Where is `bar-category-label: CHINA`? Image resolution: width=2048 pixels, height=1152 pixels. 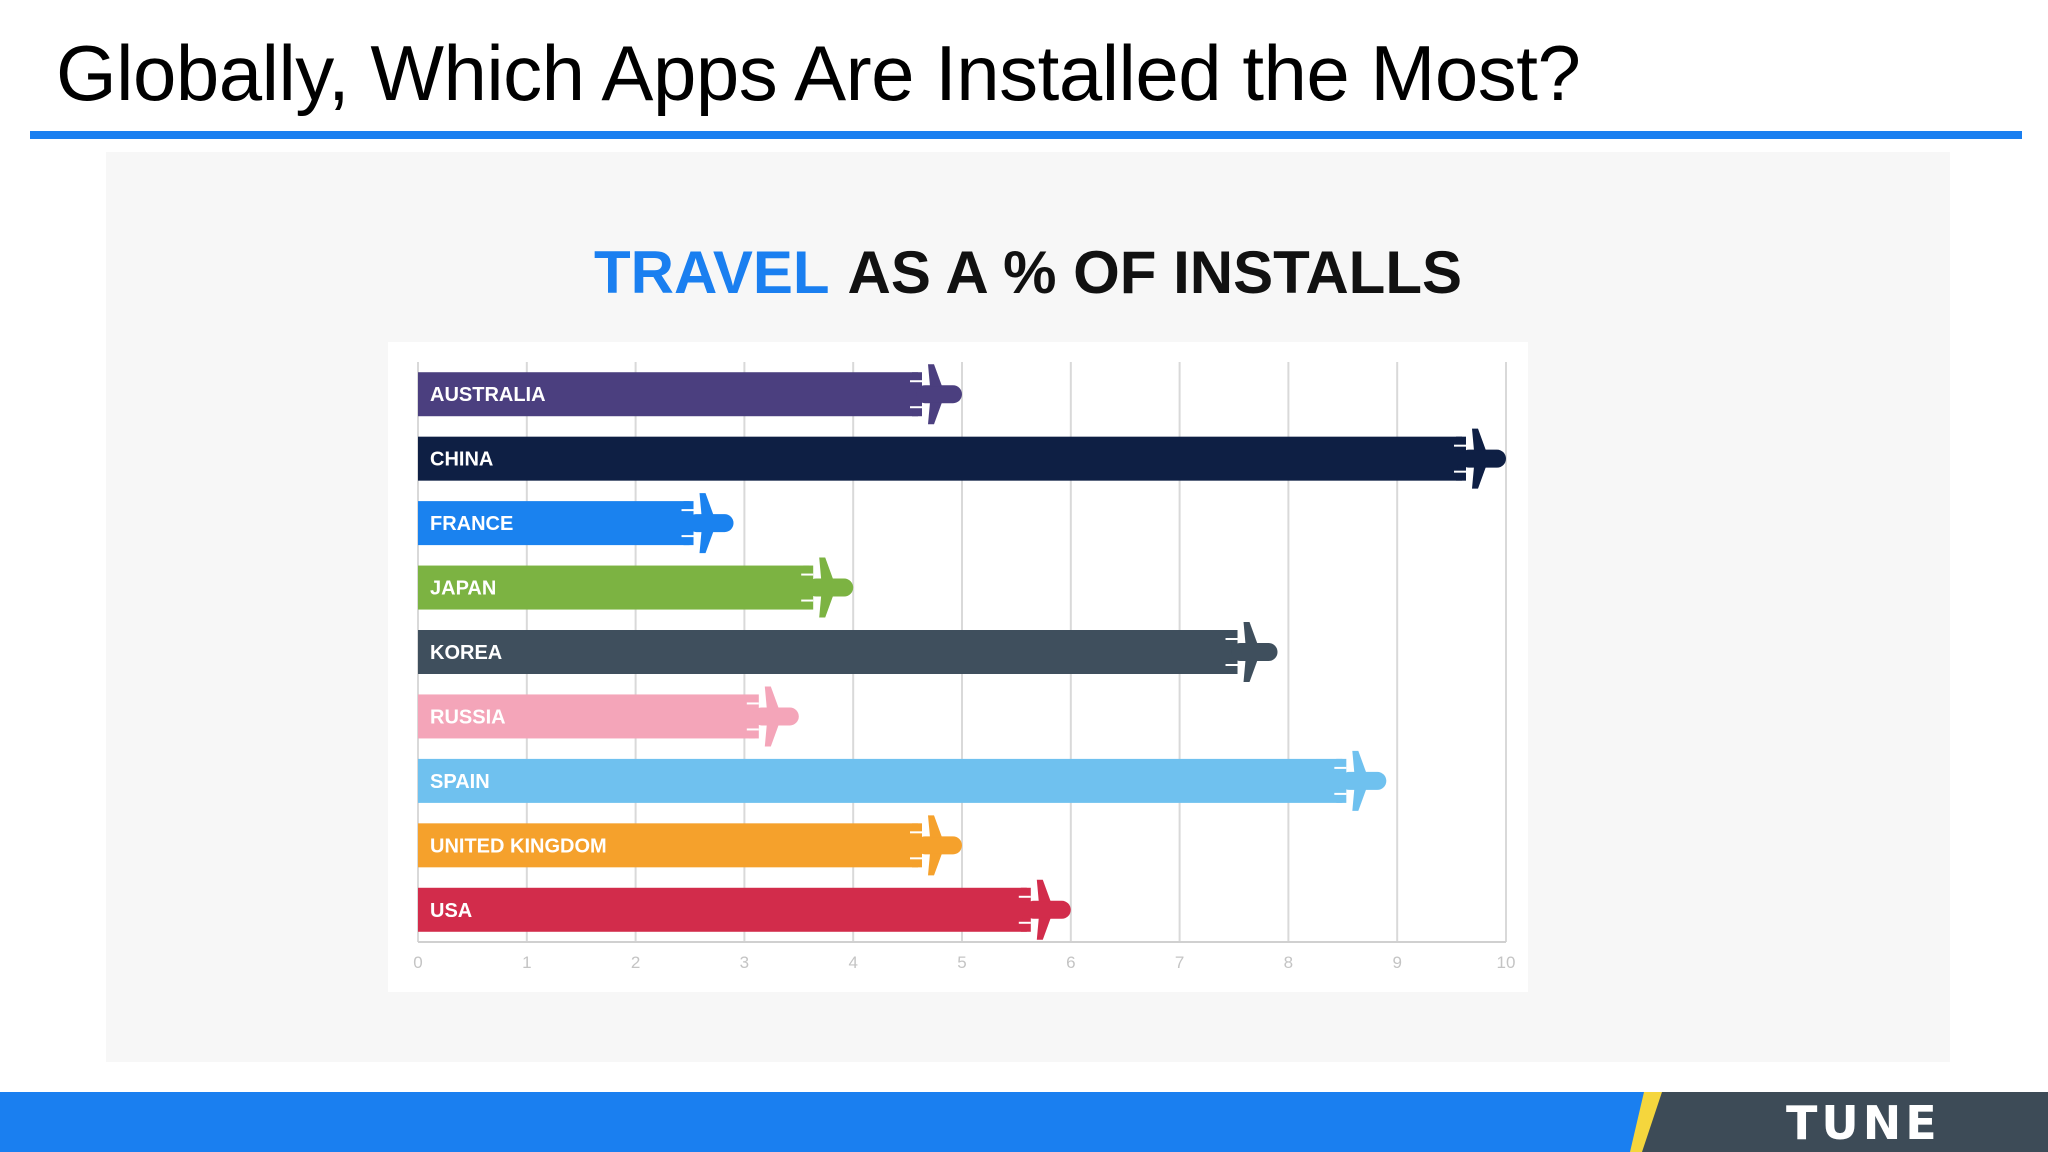 bar-category-label: CHINA is located at coordinates (461, 460).